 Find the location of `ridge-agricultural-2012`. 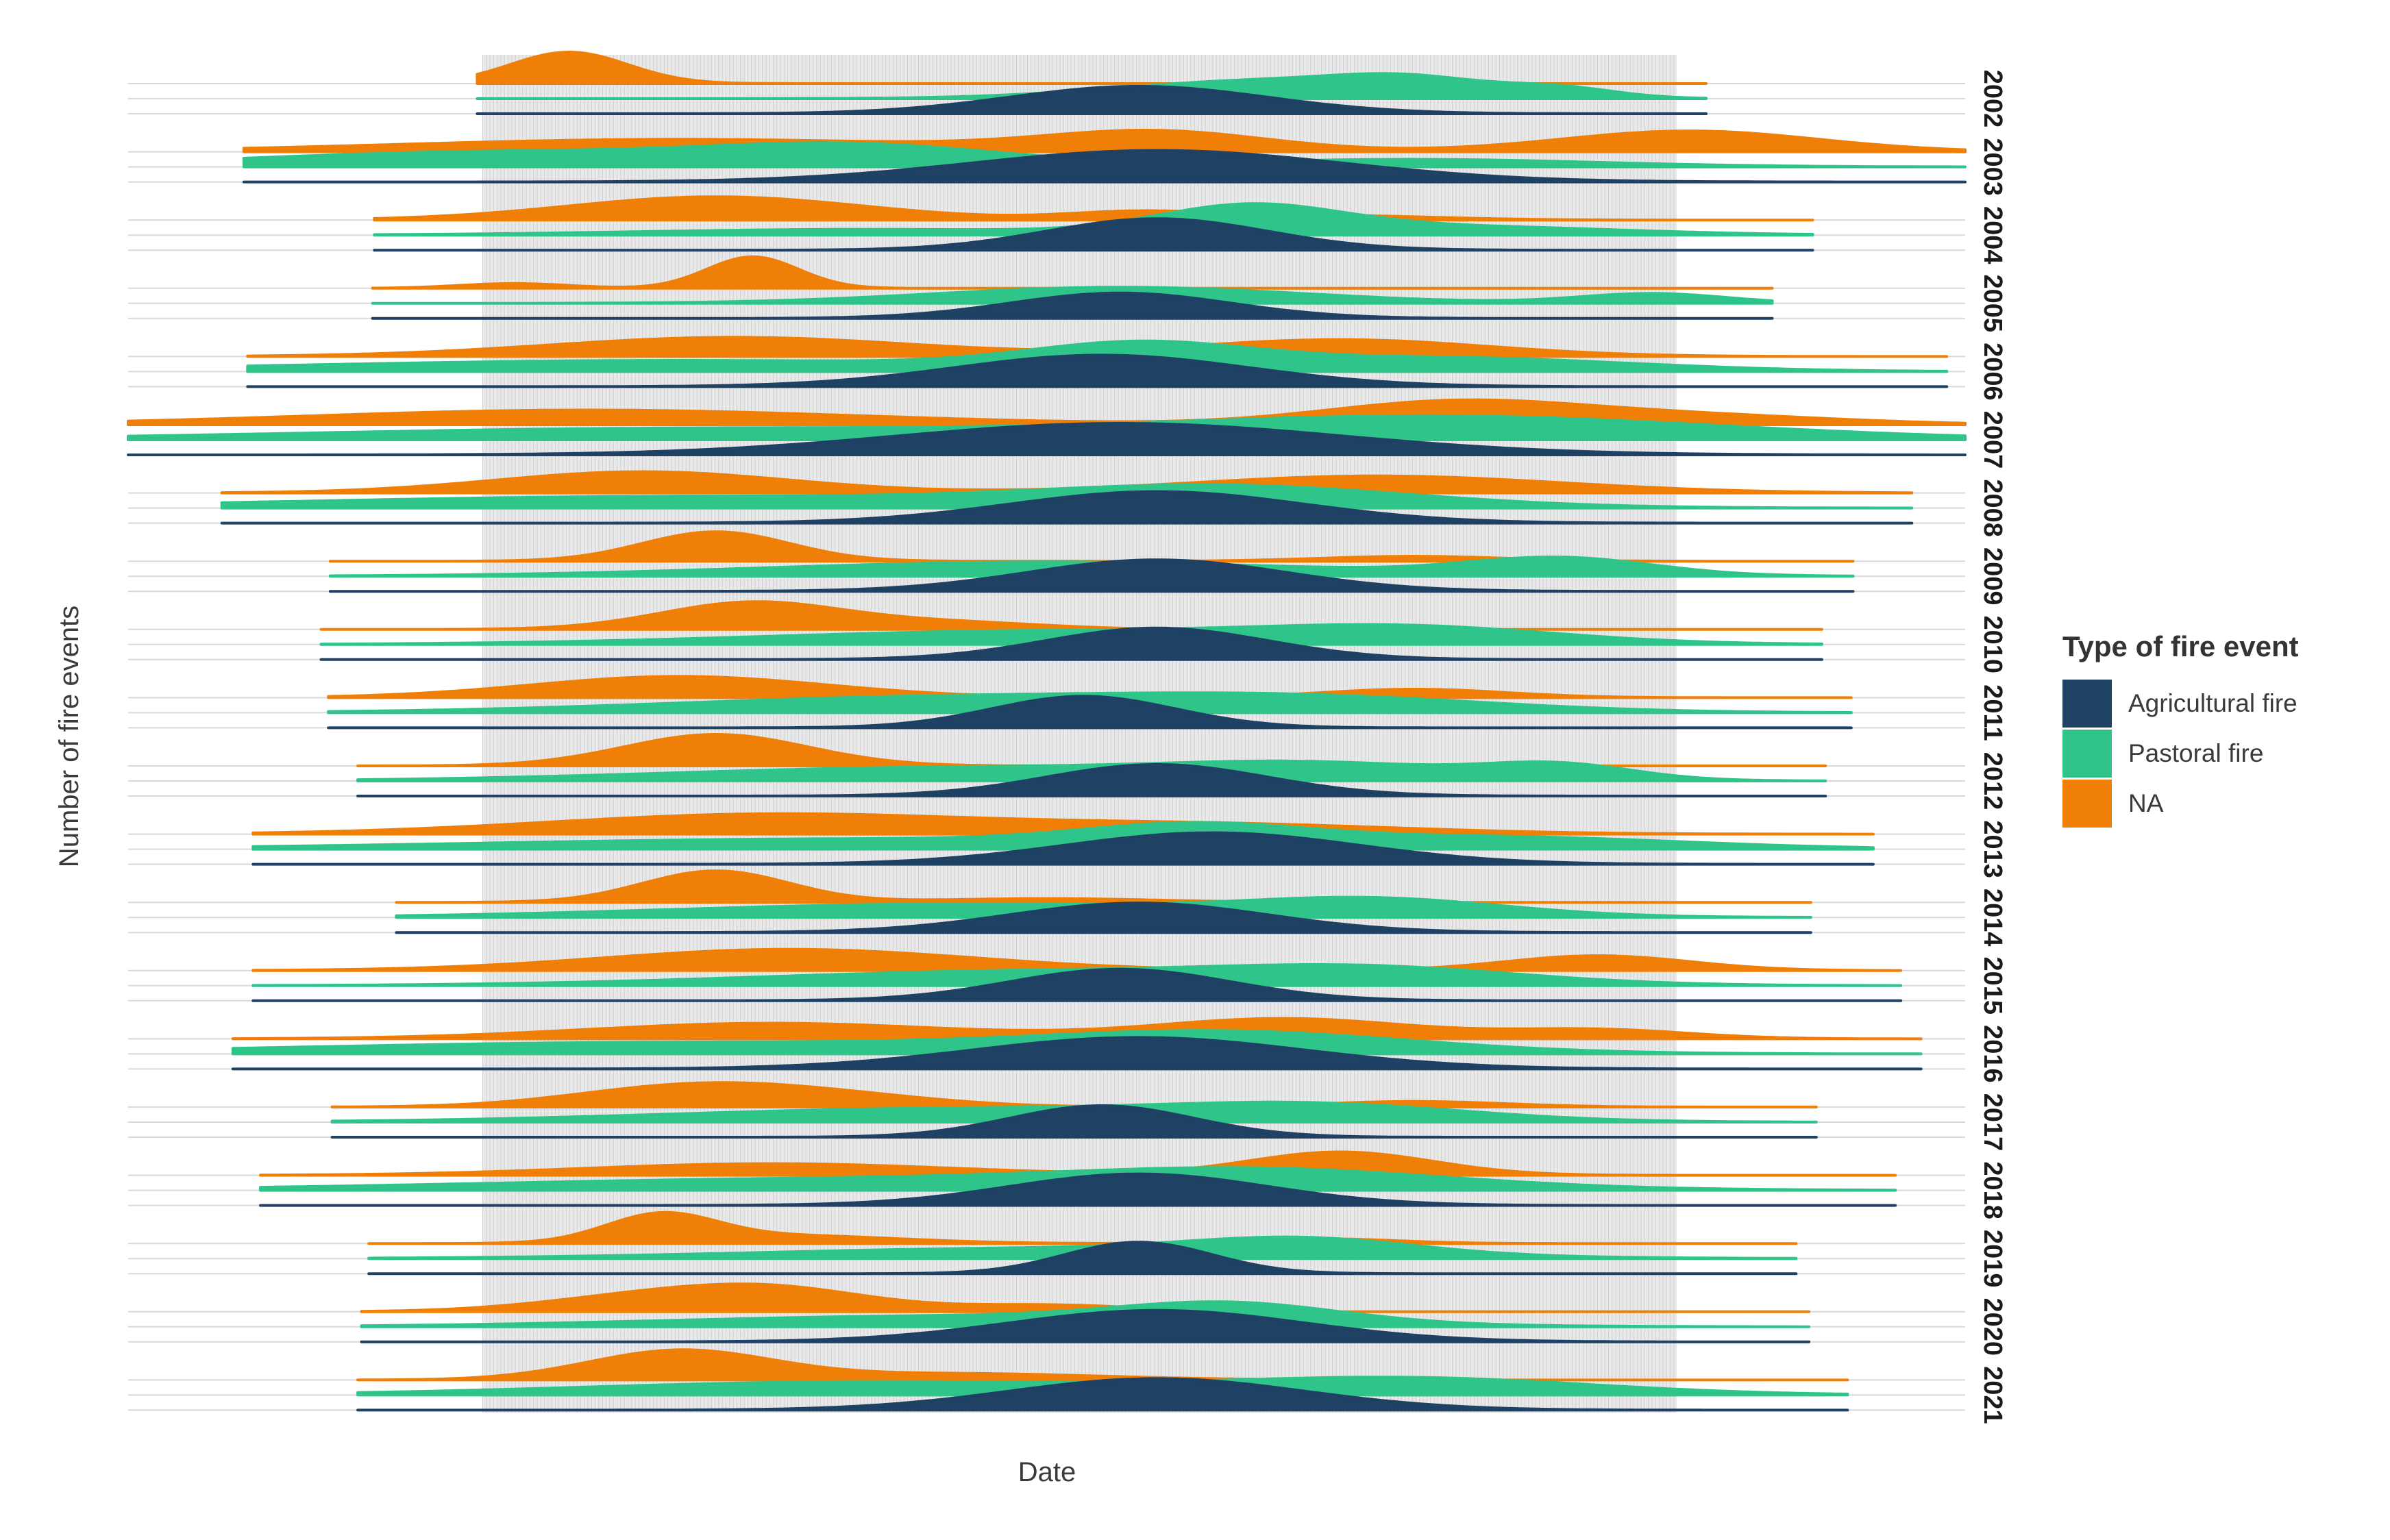

ridge-agricultural-2012 is located at coordinates (1091, 780).